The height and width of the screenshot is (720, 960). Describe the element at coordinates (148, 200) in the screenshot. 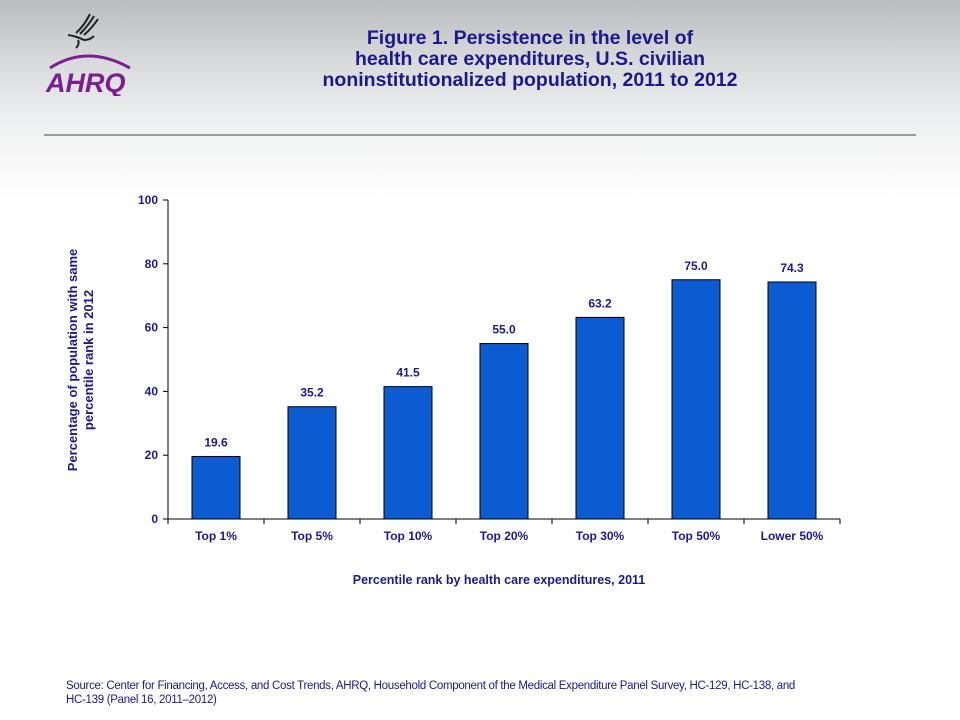

I see `y-tick-label: 100` at that location.